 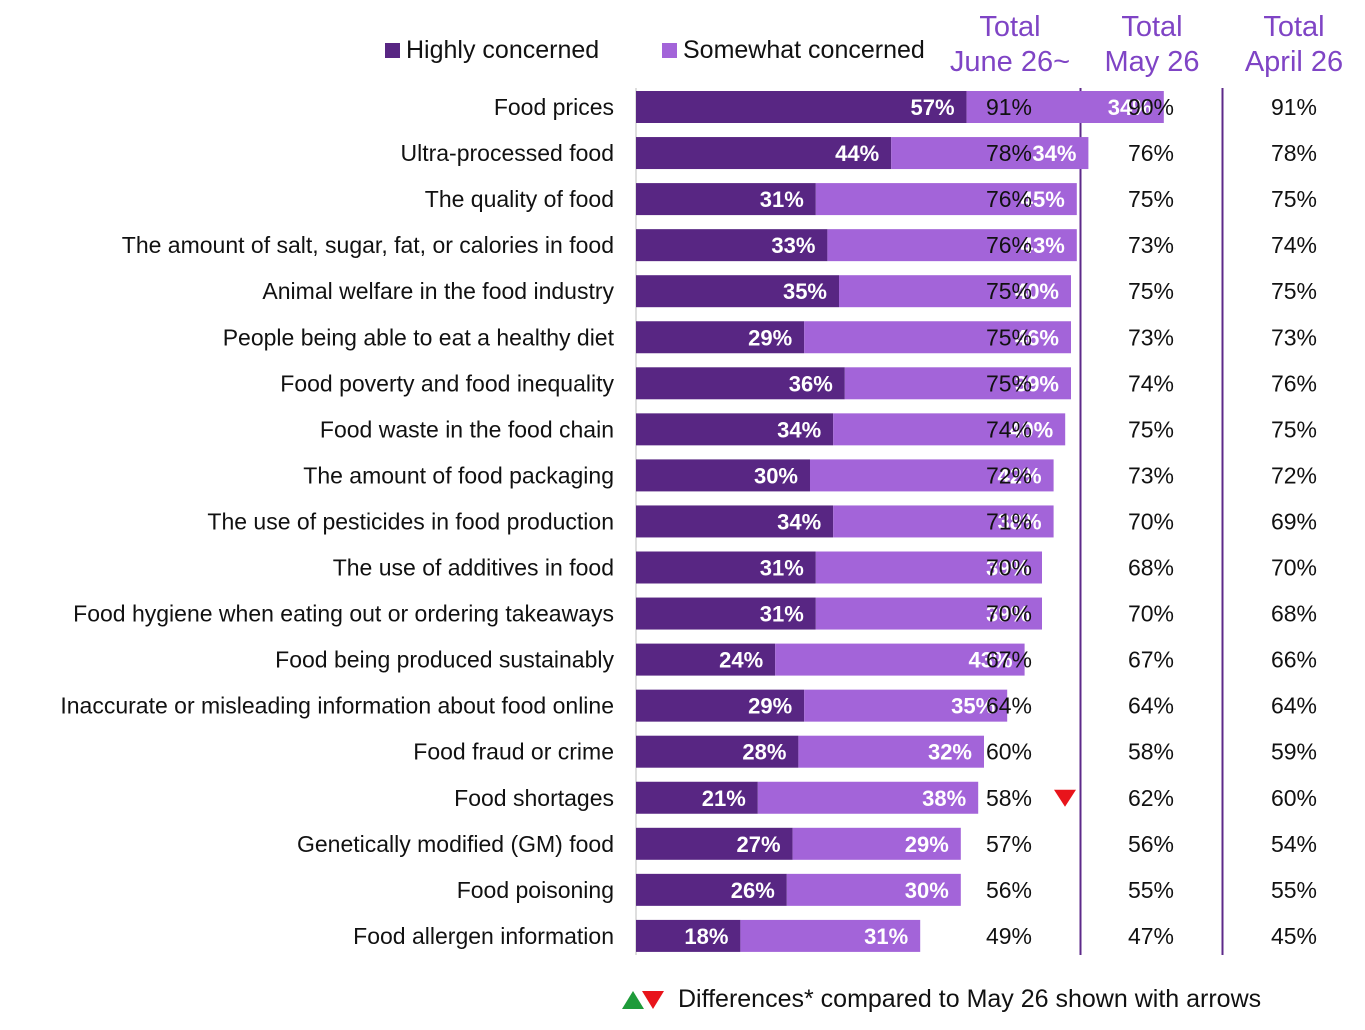 I want to click on column-header-may: Total May 26, so click(x=1152, y=45).